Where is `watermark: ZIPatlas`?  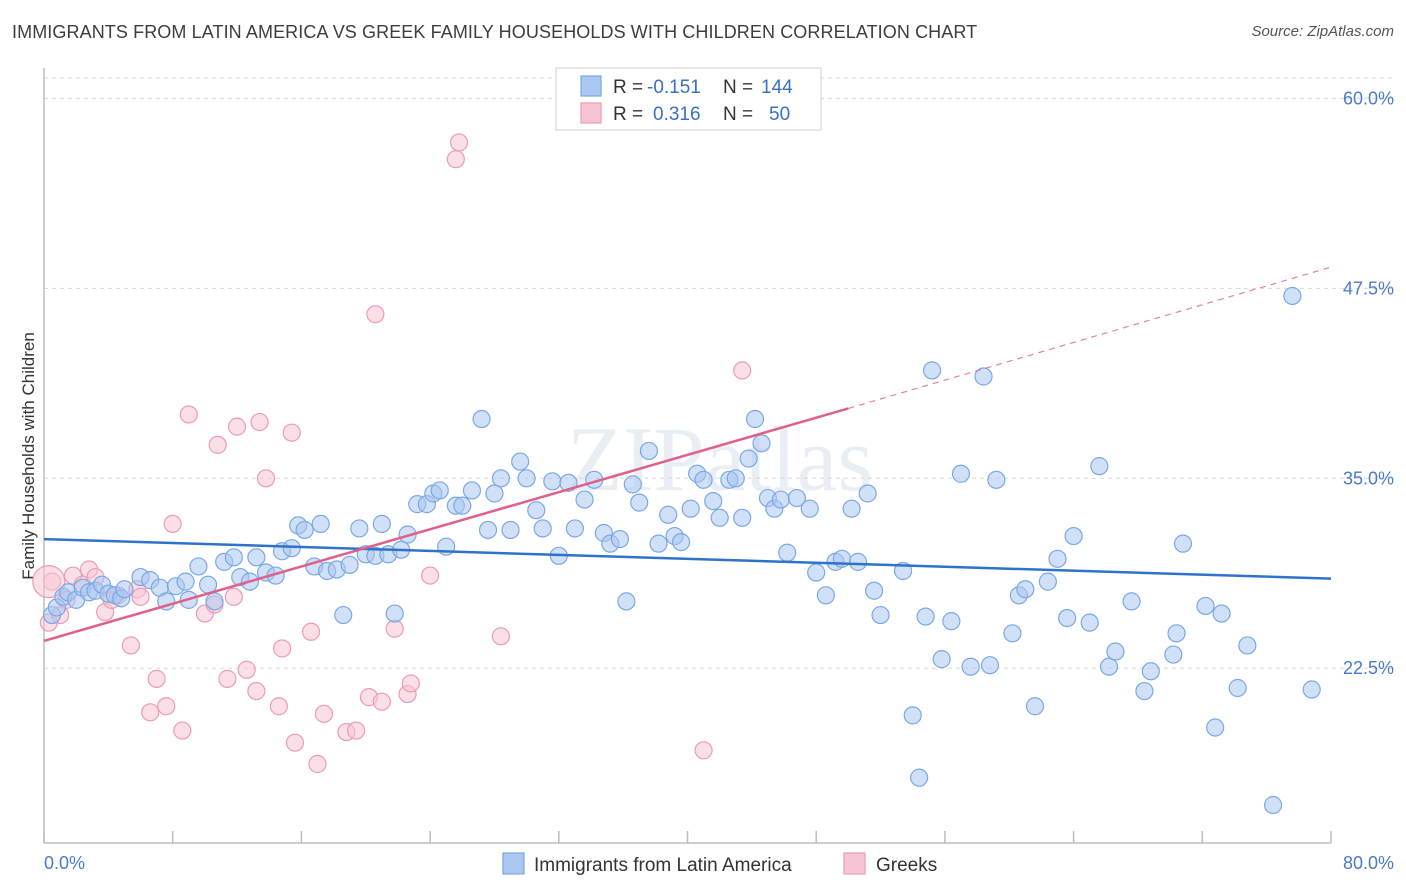 watermark: ZIPatlas is located at coordinates (720, 459).